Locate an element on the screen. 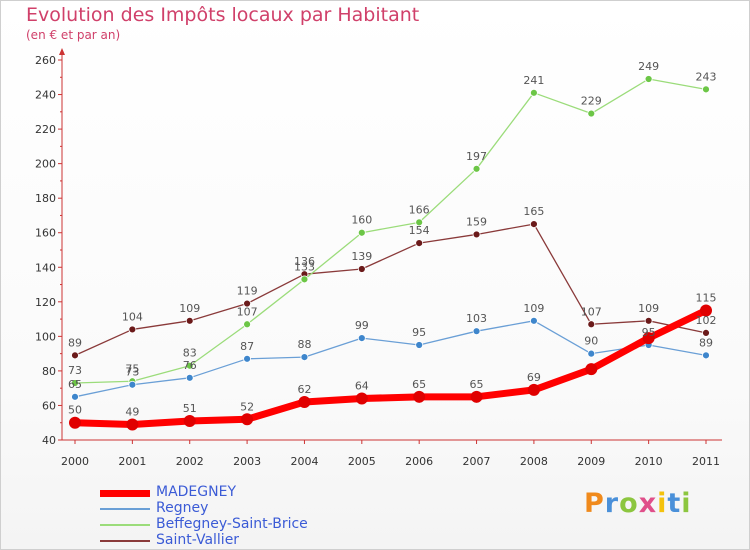 Image resolution: width=750 pixels, height=550 pixels. data-label: 103 is located at coordinates (476, 318).